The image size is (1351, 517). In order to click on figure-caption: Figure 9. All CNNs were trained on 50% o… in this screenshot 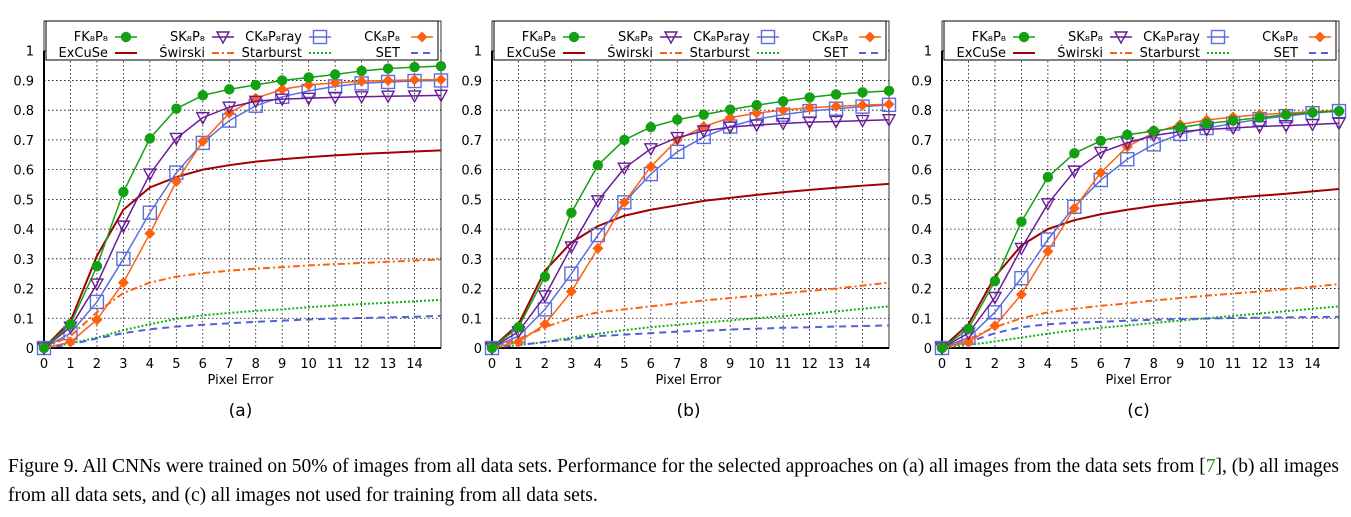, I will do `click(678, 481)`.